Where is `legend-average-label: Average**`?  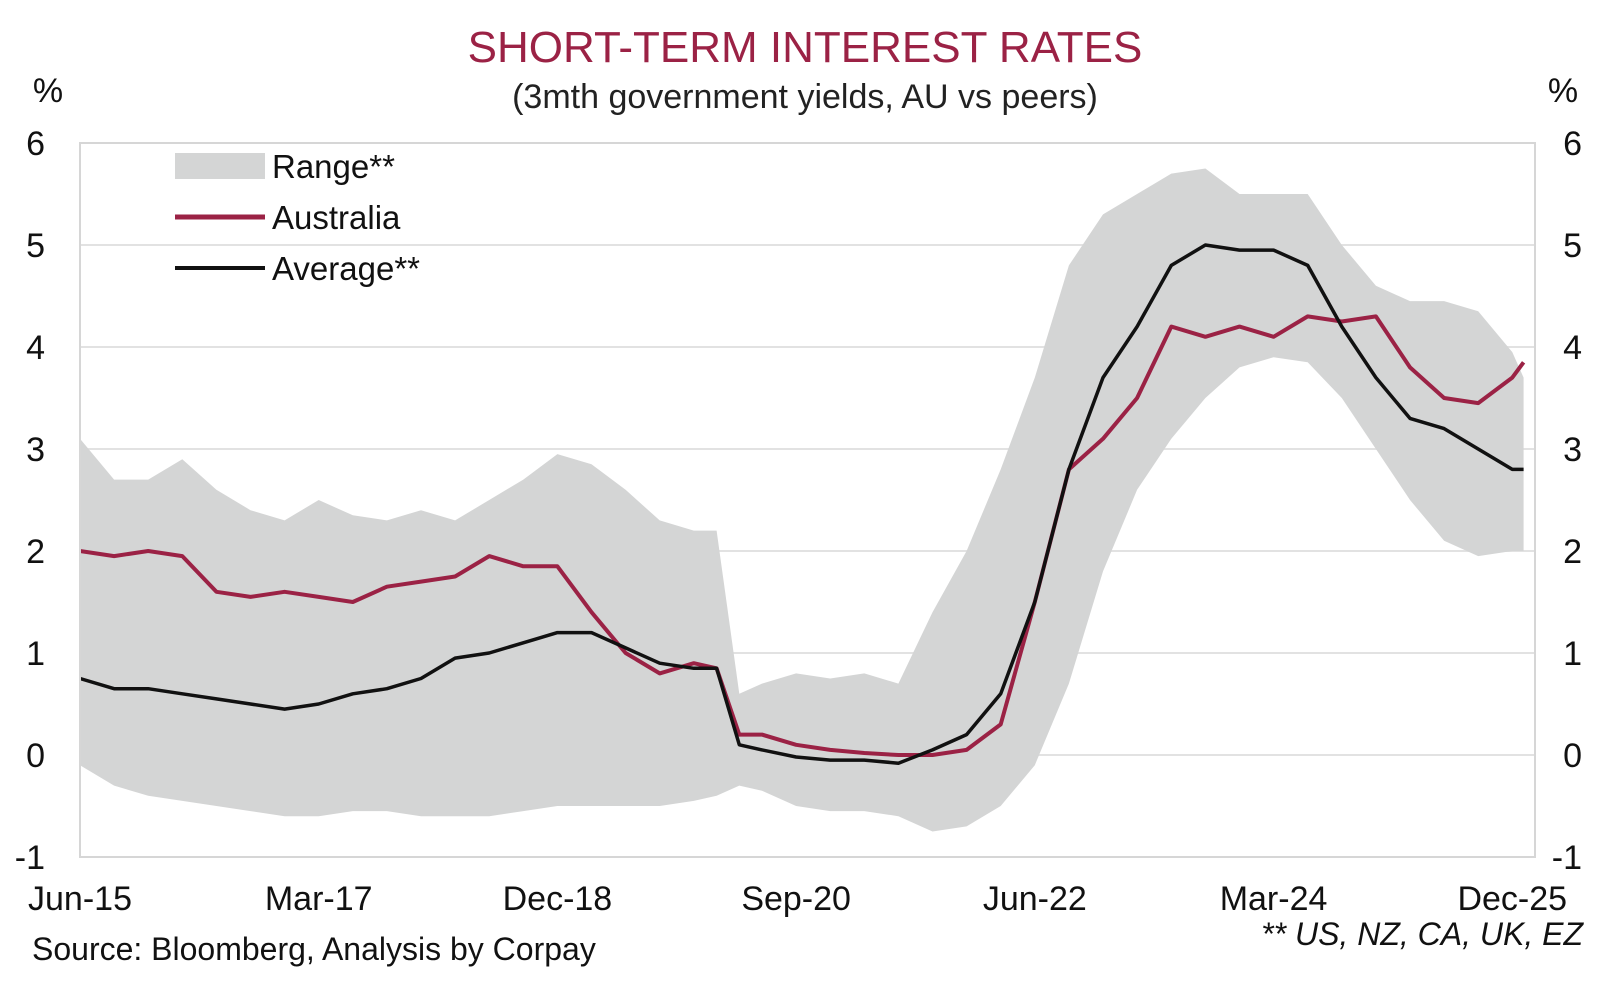 legend-average-label: Average** is located at coordinates (346, 268).